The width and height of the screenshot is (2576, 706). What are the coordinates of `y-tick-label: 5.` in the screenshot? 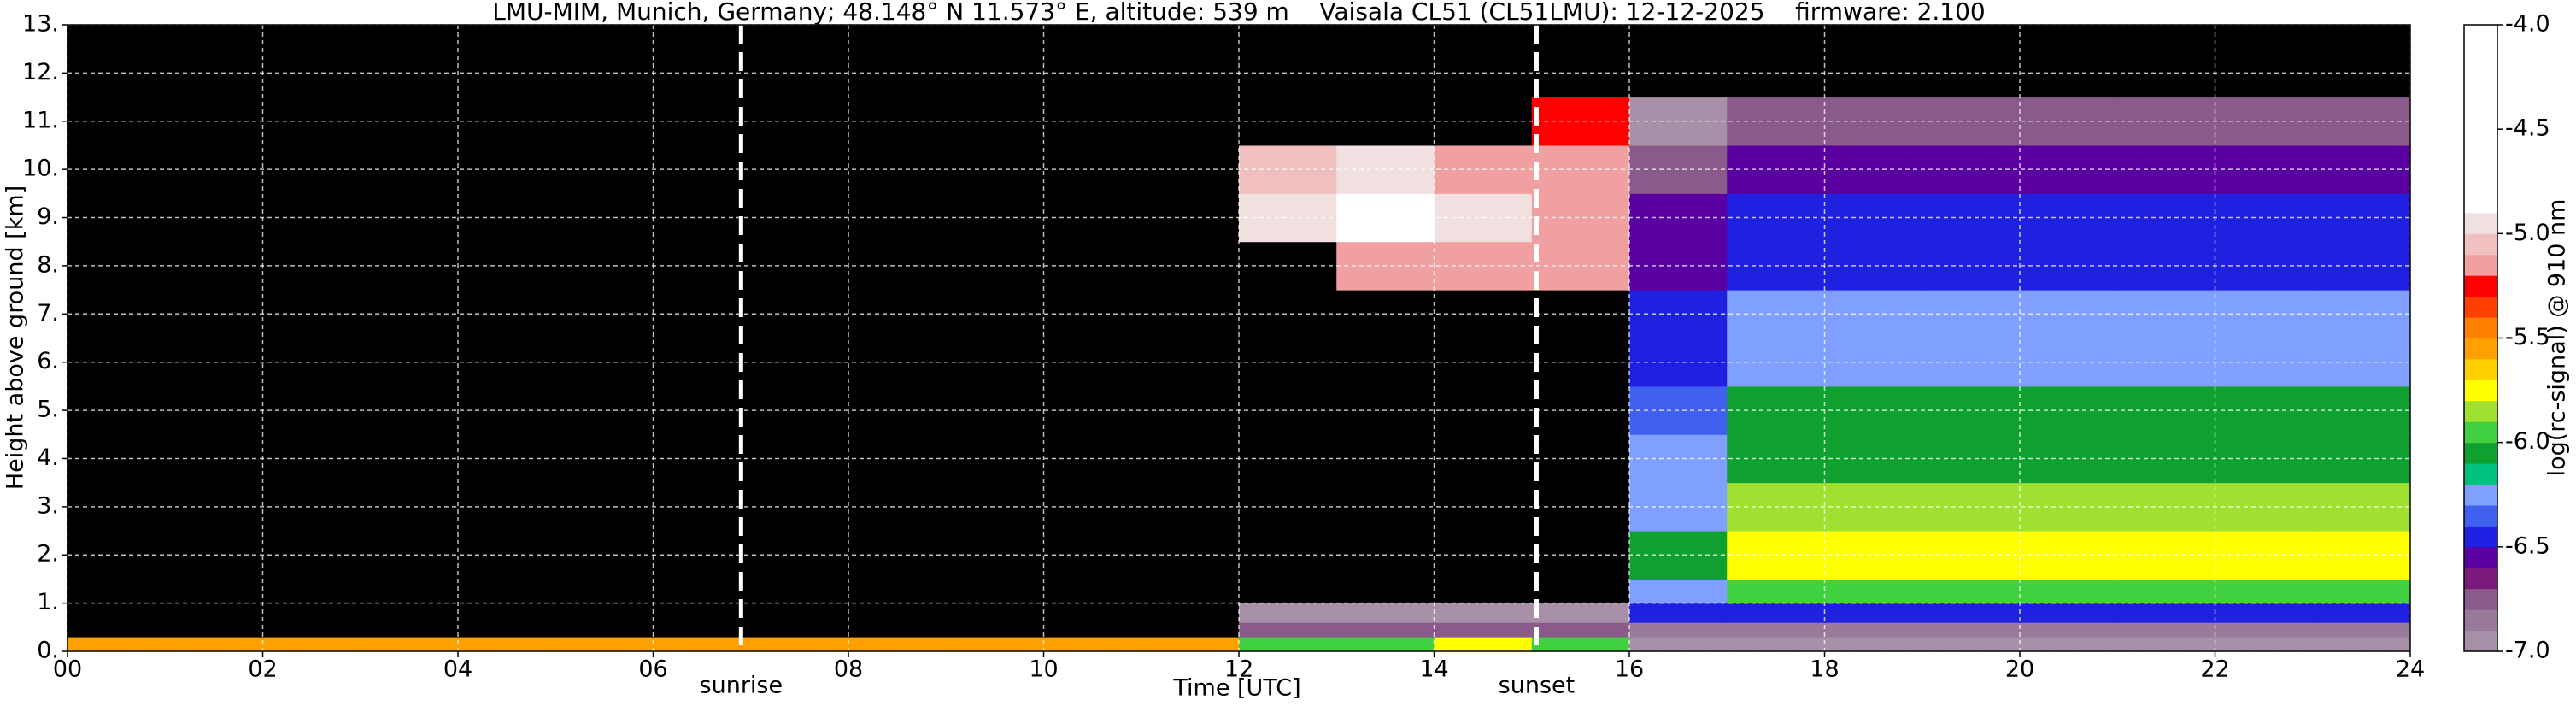 It's located at (48, 410).